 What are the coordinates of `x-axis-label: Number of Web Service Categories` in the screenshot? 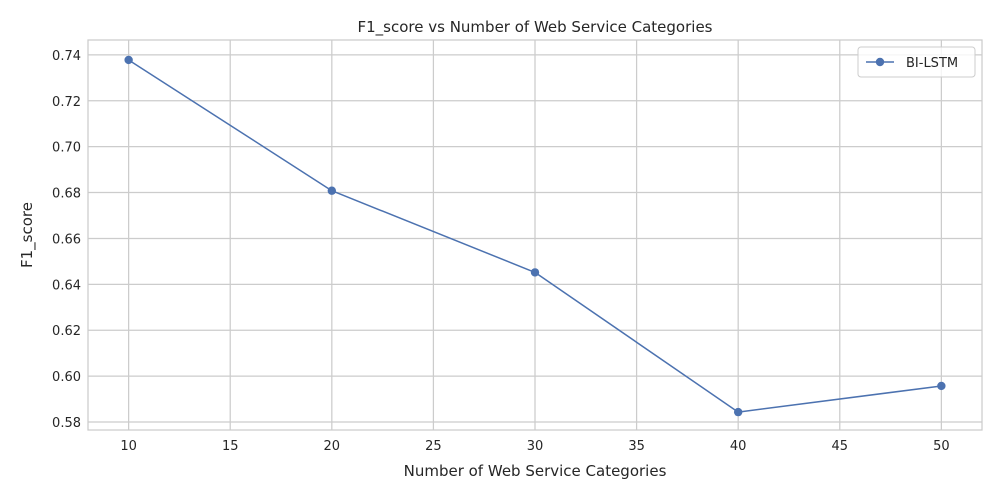 It's located at (535, 471).